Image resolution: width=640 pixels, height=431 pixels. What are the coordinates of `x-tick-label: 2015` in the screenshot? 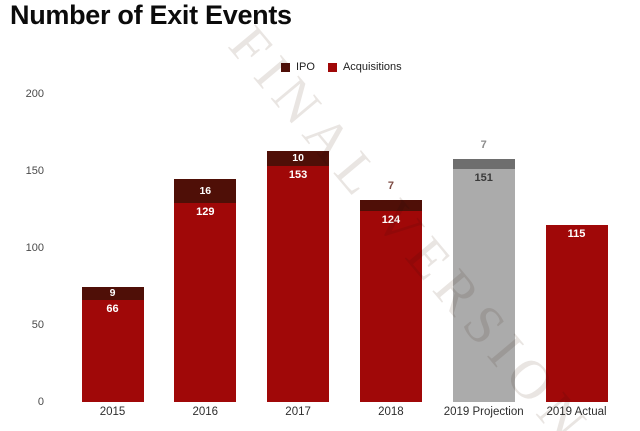 It's located at (112, 412).